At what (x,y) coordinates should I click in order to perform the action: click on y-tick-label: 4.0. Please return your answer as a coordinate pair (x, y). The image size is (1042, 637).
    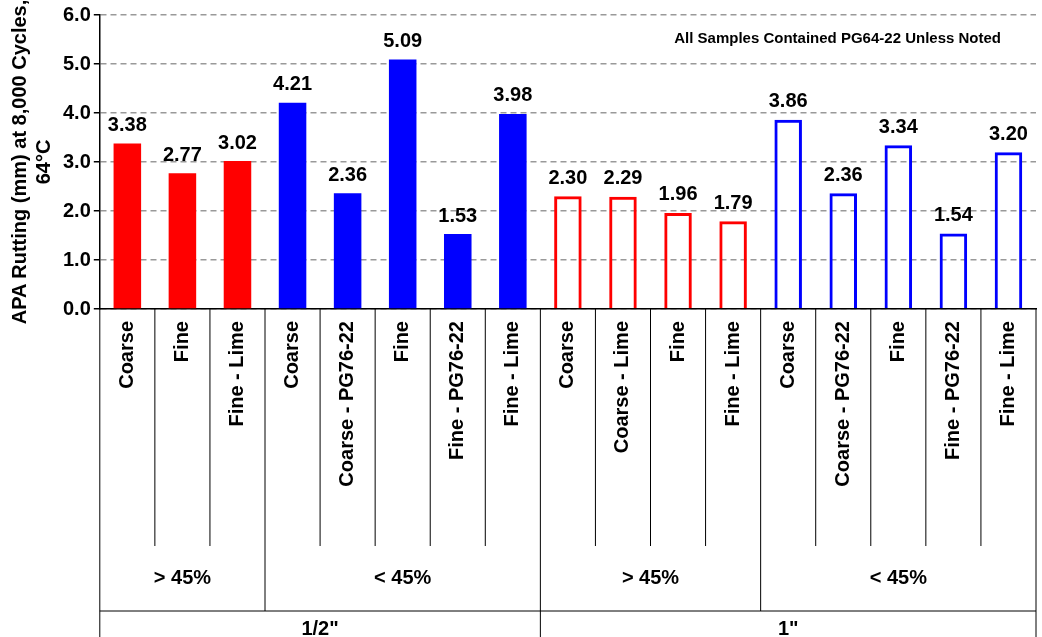
    Looking at the image, I should click on (76, 111).